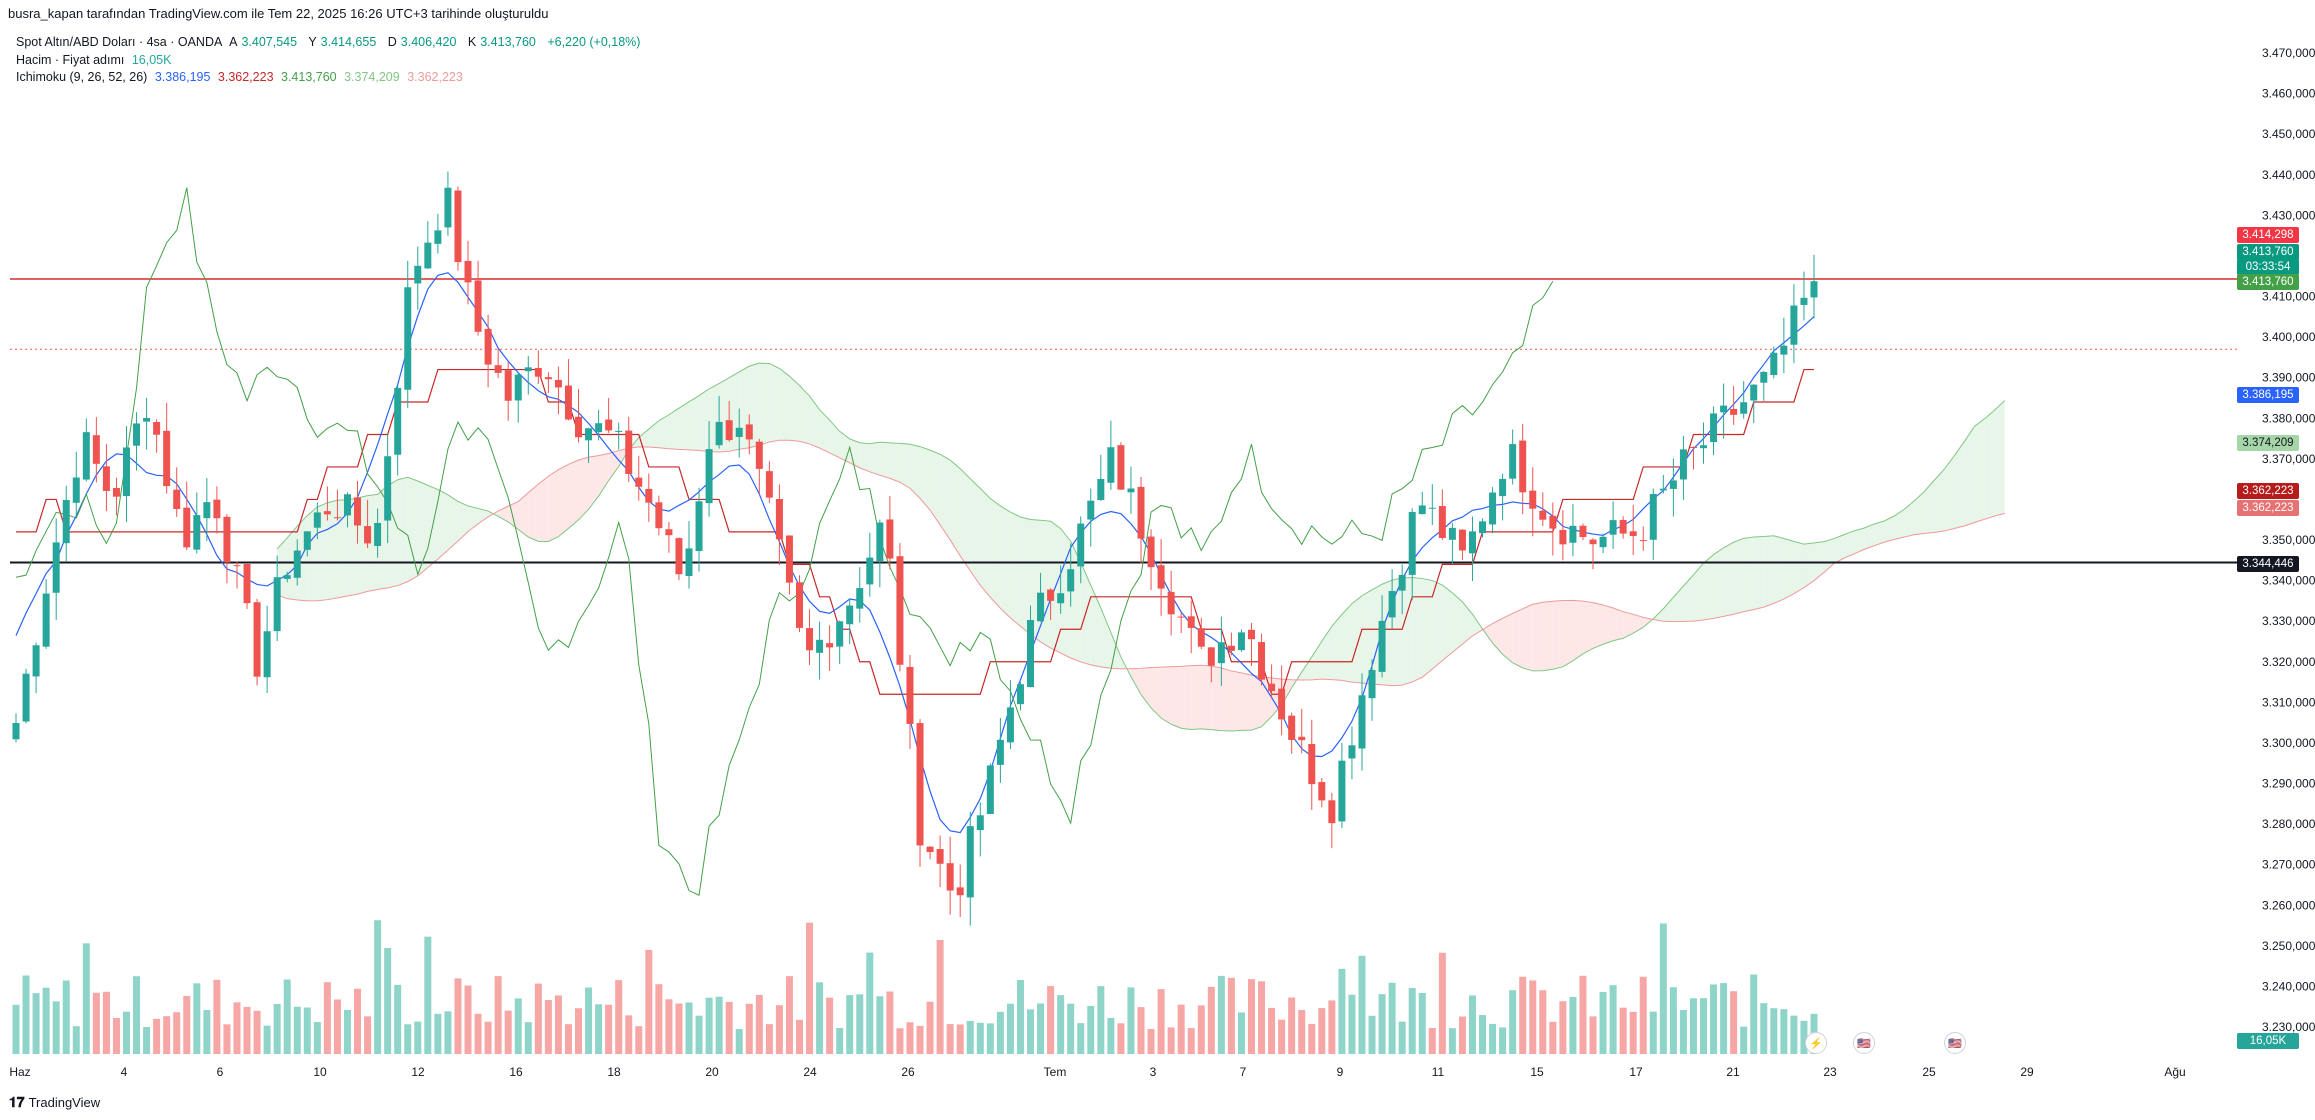 Image resolution: width=2315 pixels, height=1120 pixels. What do you see at coordinates (1864, 1043) in the screenshot?
I see `us-flag-icon: 🇺🇸` at bounding box center [1864, 1043].